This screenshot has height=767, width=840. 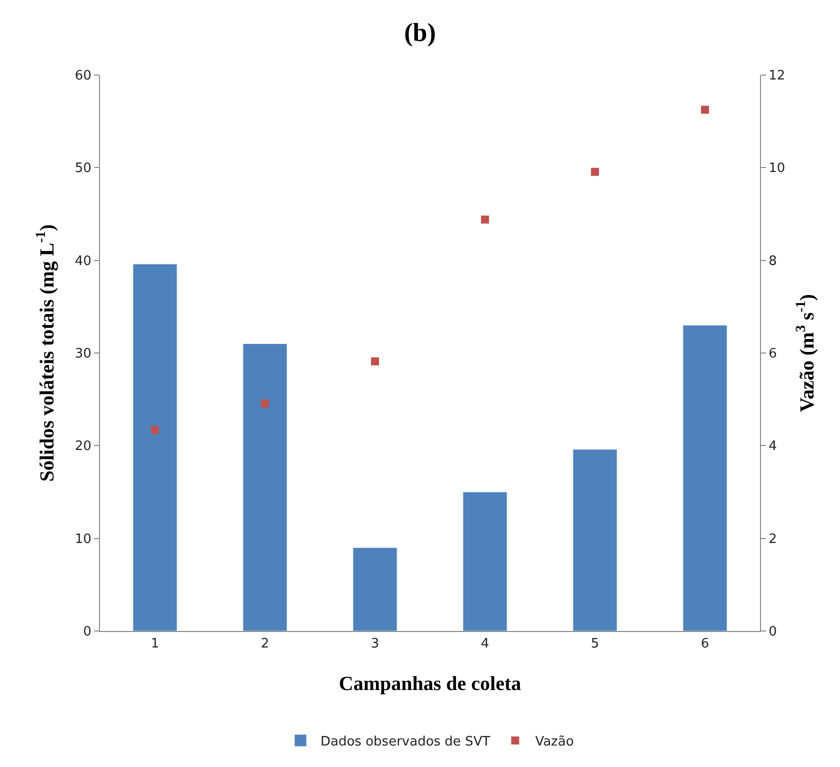 I want to click on y2-tick-label: 6, so click(x=772, y=354).